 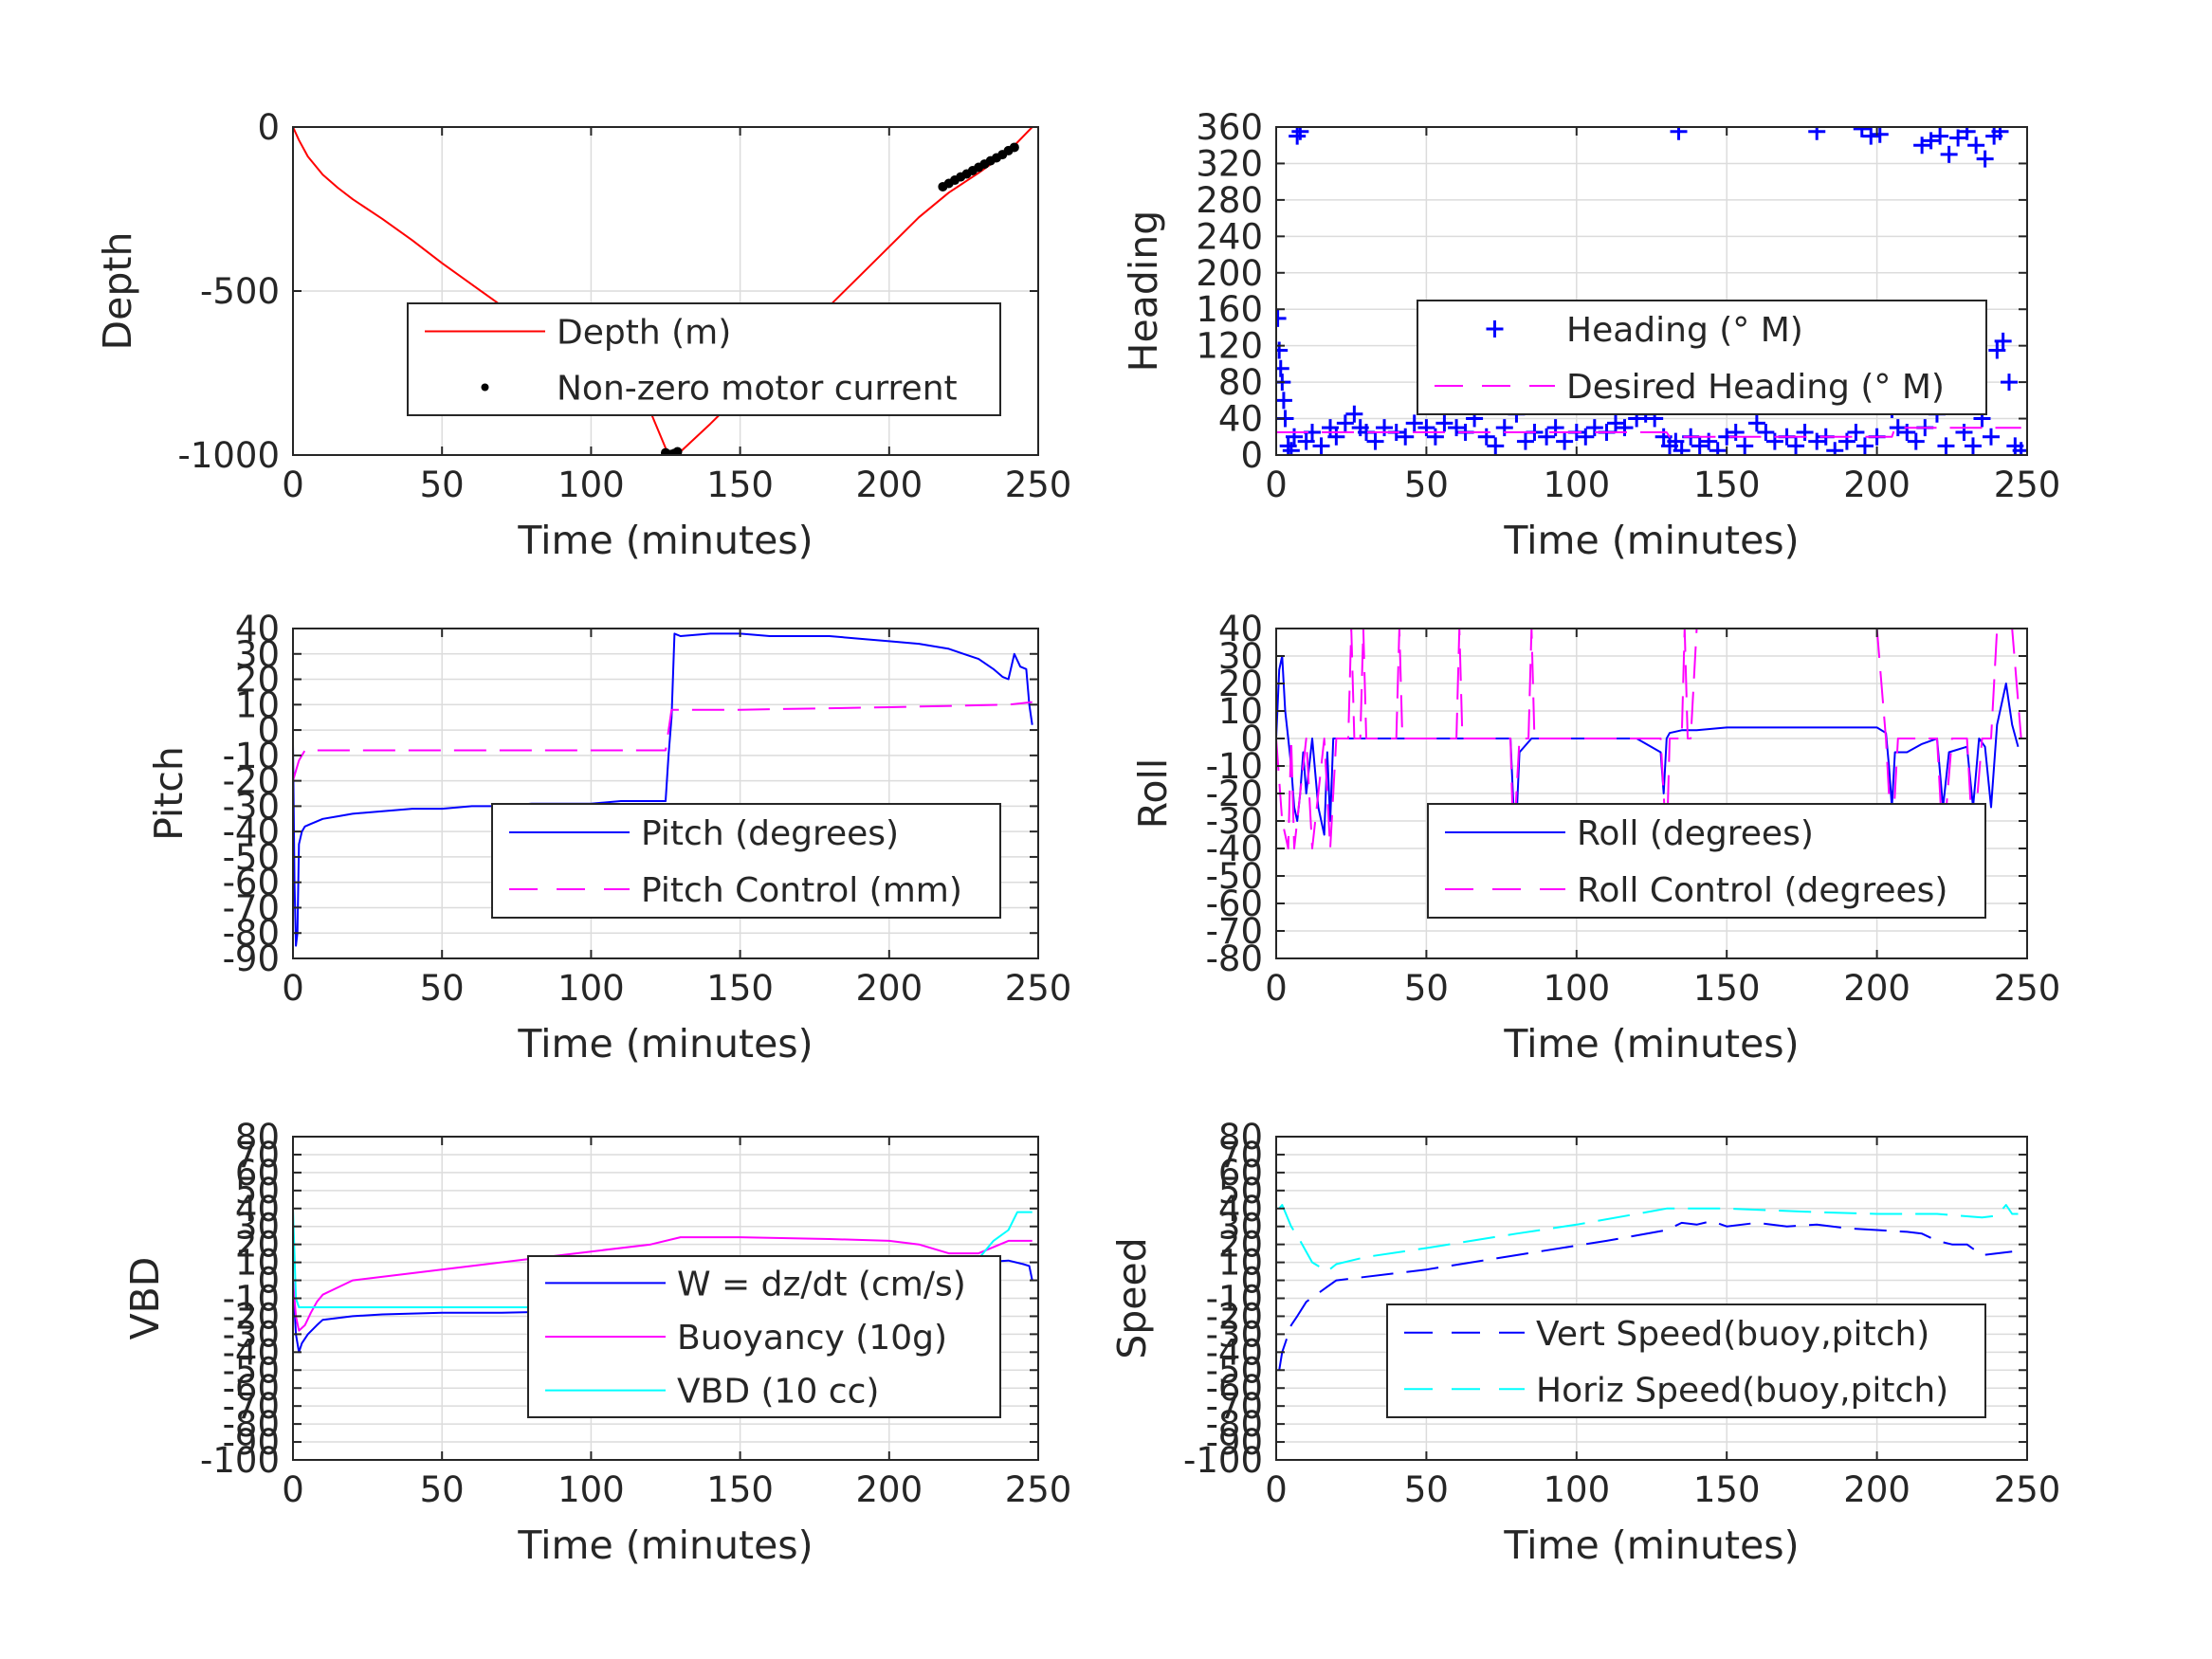 What do you see at coordinates (1234, 1406) in the screenshot?
I see `y-tick-label: -70` at bounding box center [1234, 1406].